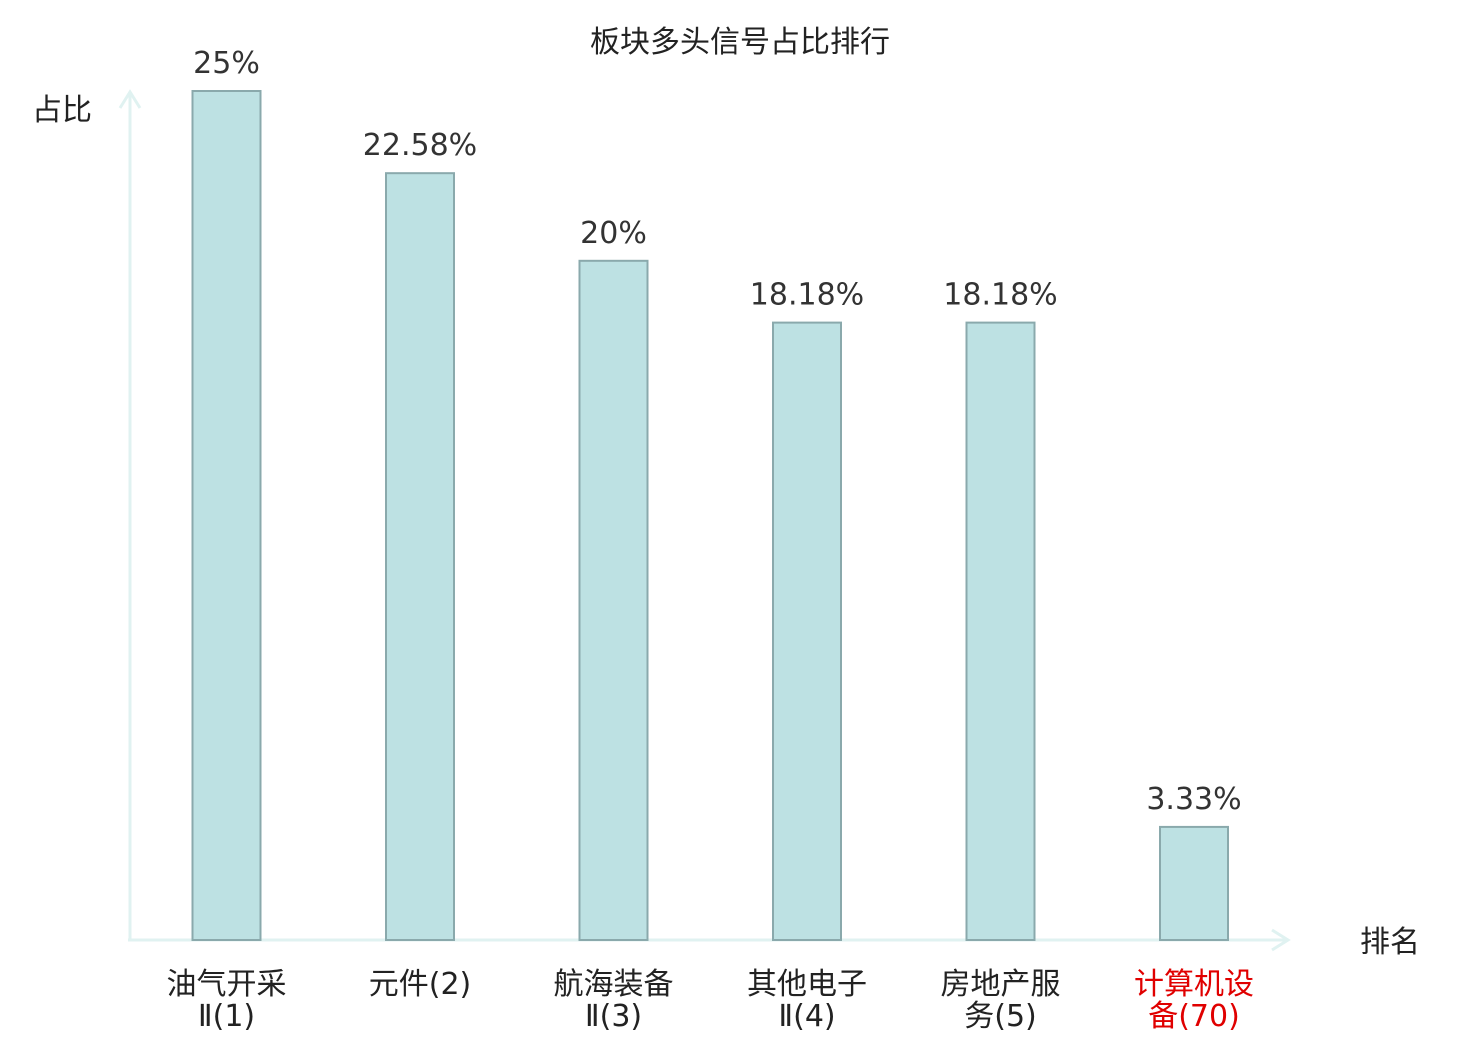 The width and height of the screenshot is (1480, 1040). What do you see at coordinates (1000, 295) in the screenshot?
I see `value-label-5: 18.18%` at bounding box center [1000, 295].